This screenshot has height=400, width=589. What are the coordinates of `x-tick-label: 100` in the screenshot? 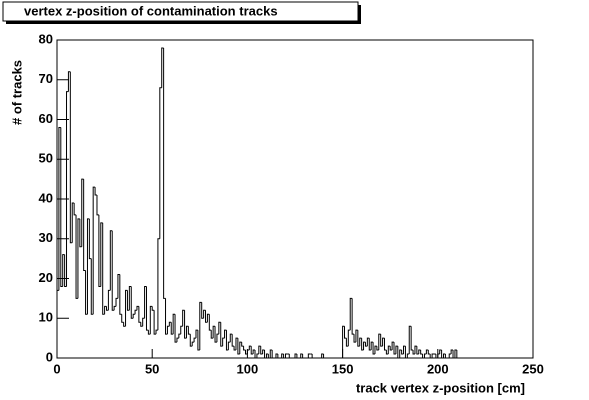 It's located at (248, 368).